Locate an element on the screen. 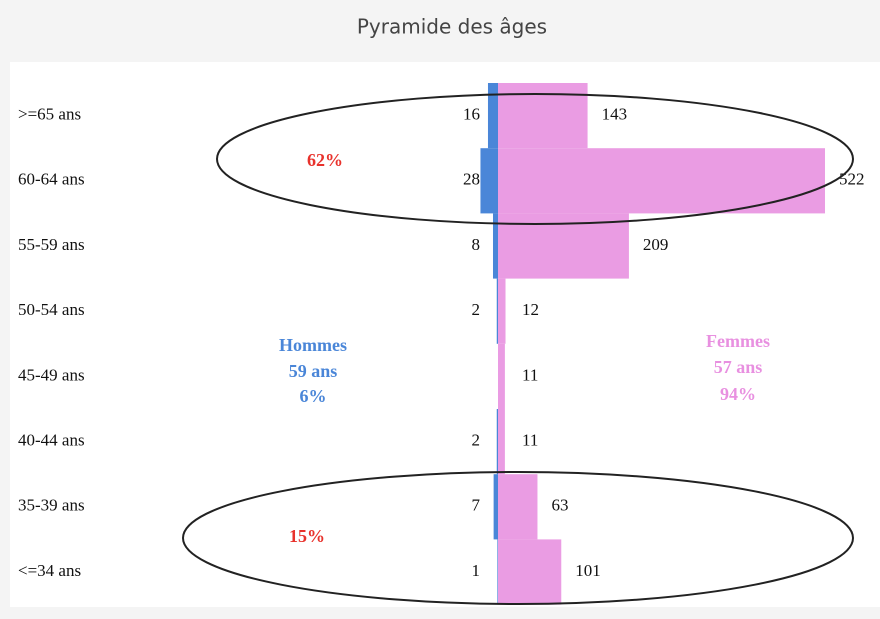  value-label: 143 is located at coordinates (615, 114).